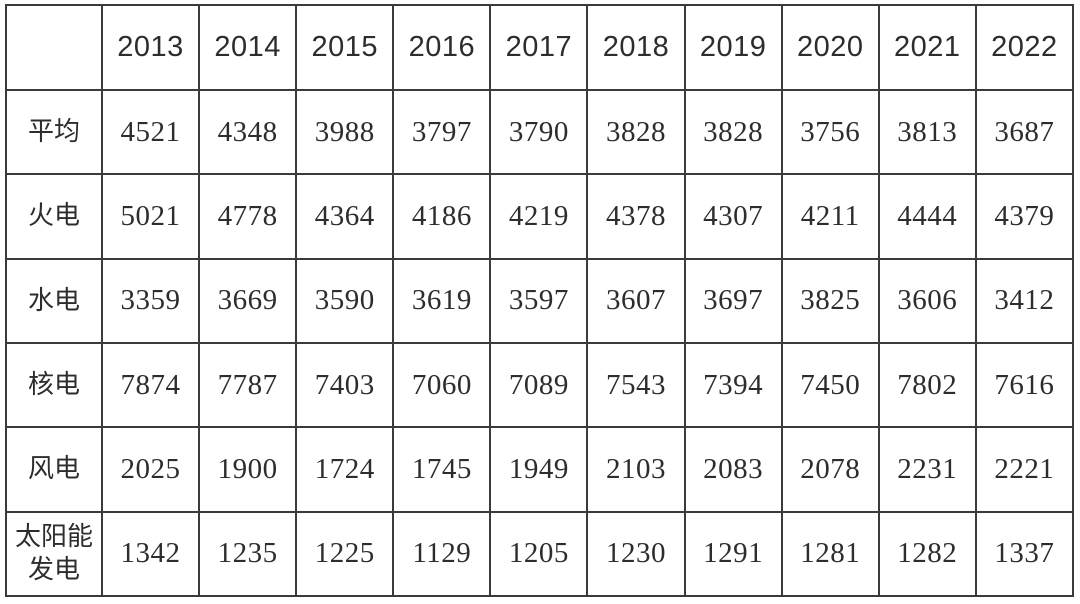 Image resolution: width=1080 pixels, height=604 pixels. Describe the element at coordinates (830, 385) in the screenshot. I see `value-cell: 7450` at that location.